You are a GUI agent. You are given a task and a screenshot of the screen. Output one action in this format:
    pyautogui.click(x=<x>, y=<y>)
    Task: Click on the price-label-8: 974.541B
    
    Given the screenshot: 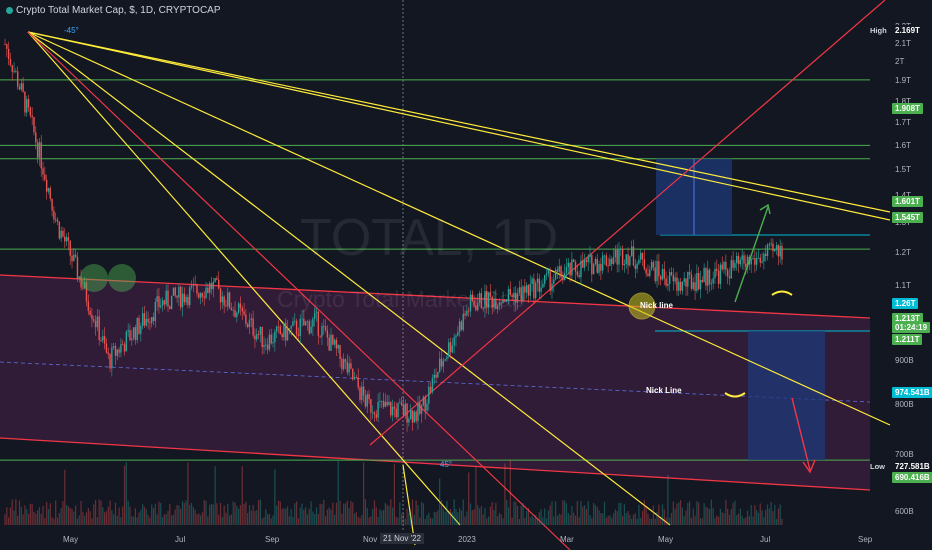 What is the action you would take?
    pyautogui.click(x=912, y=392)
    